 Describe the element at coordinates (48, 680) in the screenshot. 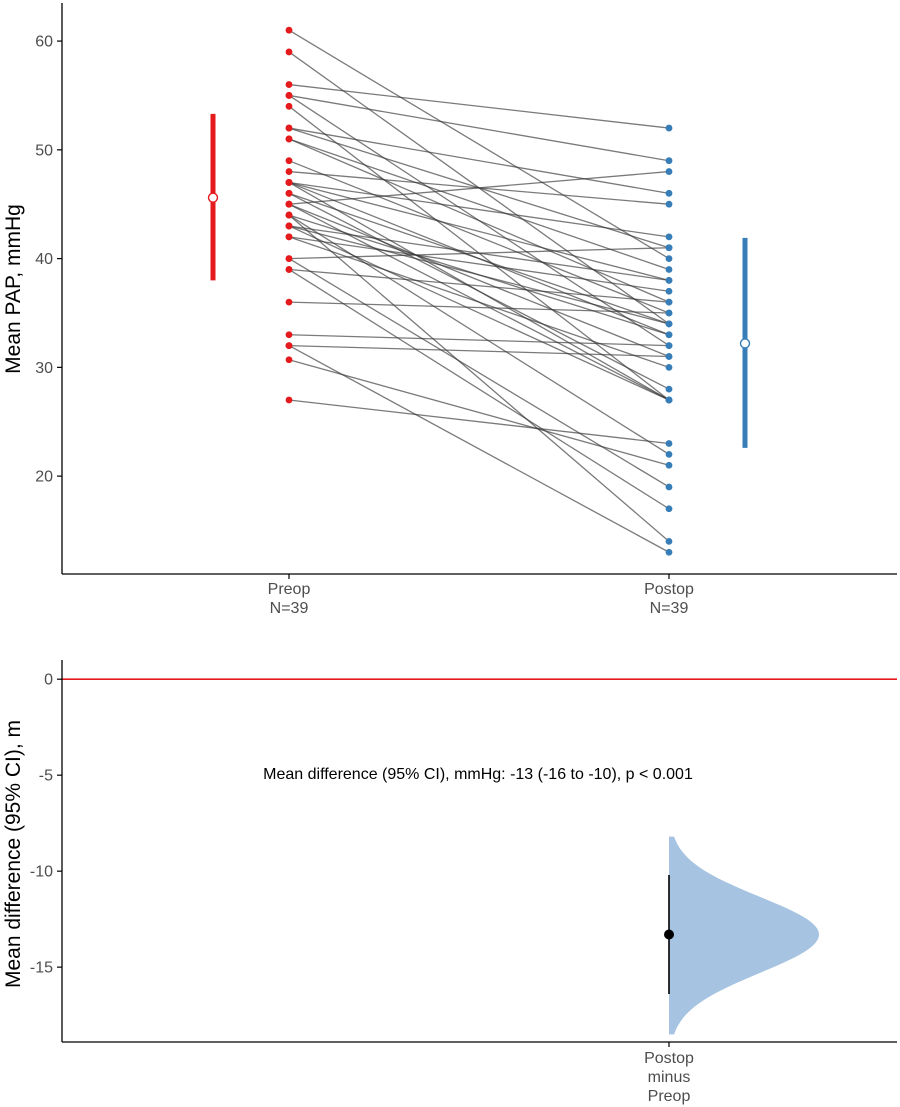

I see `y-tick-label: 0` at that location.